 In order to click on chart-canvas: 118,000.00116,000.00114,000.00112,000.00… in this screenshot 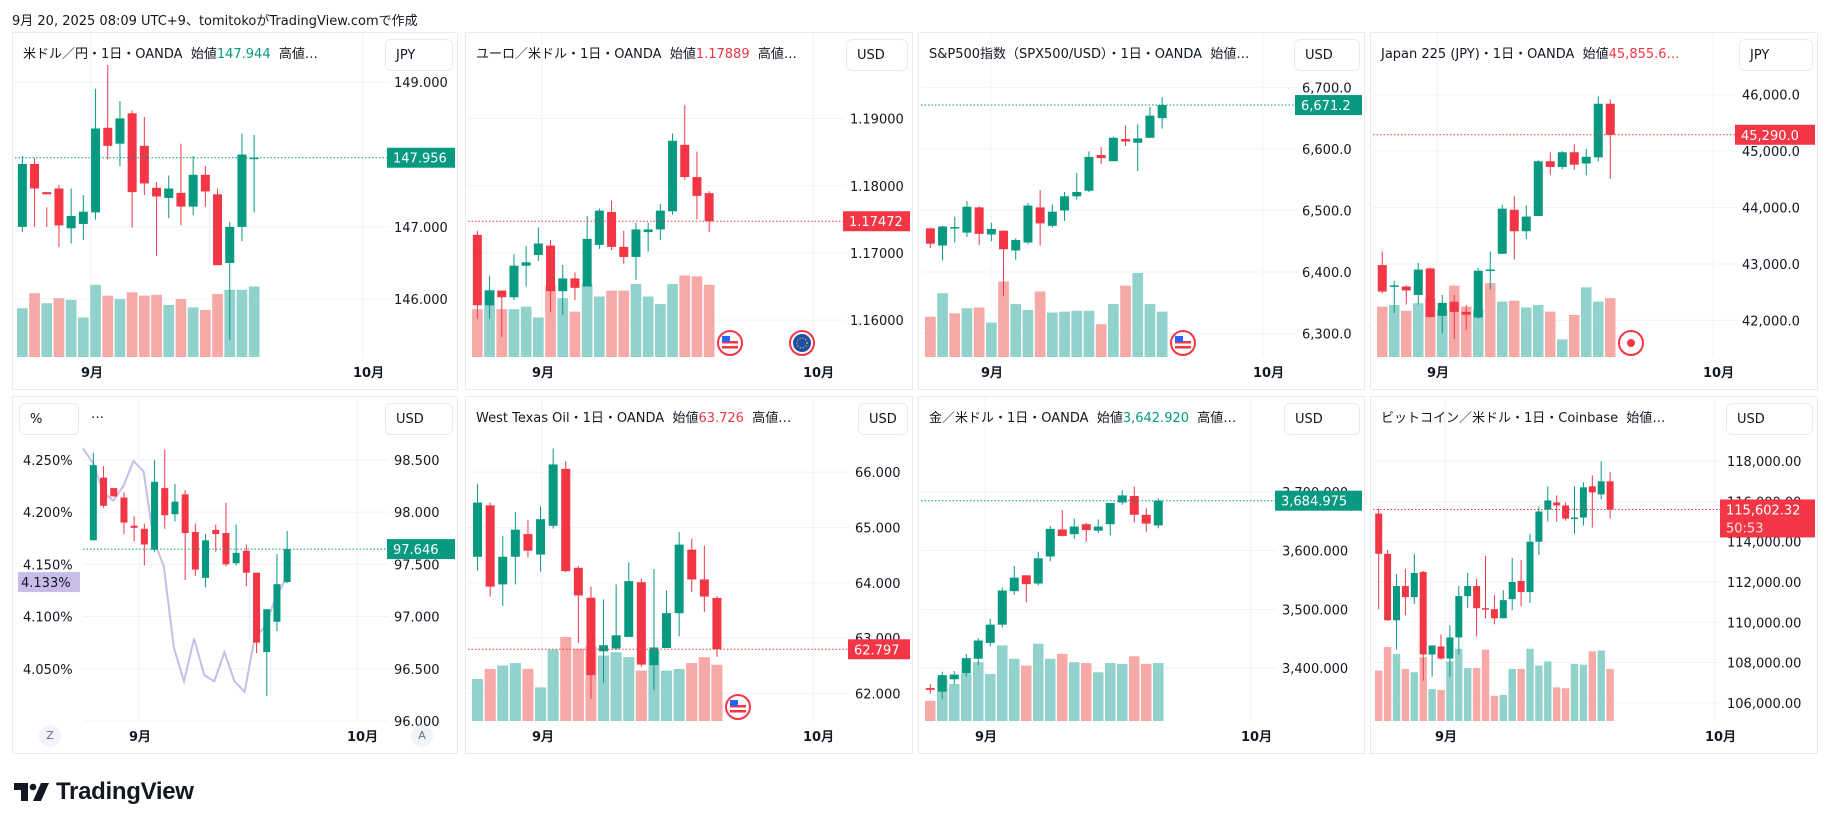, I will do `click(1594, 575)`.